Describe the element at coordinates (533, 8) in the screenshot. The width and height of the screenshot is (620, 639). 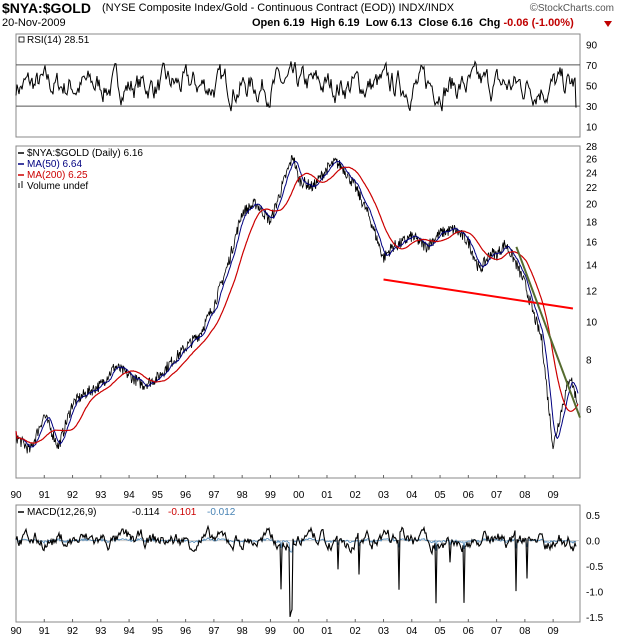
I see `copyright-symbol: ©` at that location.